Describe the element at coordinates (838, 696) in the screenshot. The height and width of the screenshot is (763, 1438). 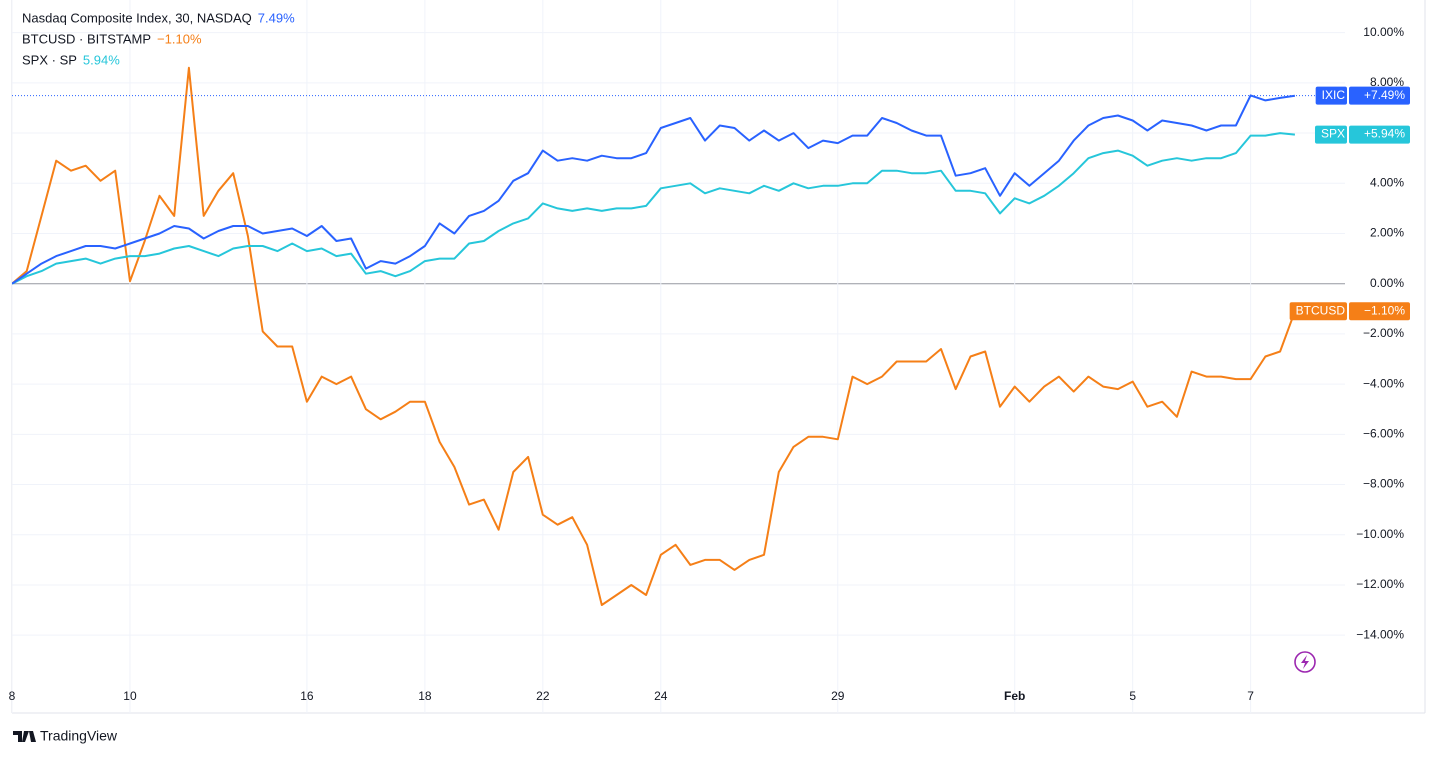
I see `x-tick-label: 29` at that location.